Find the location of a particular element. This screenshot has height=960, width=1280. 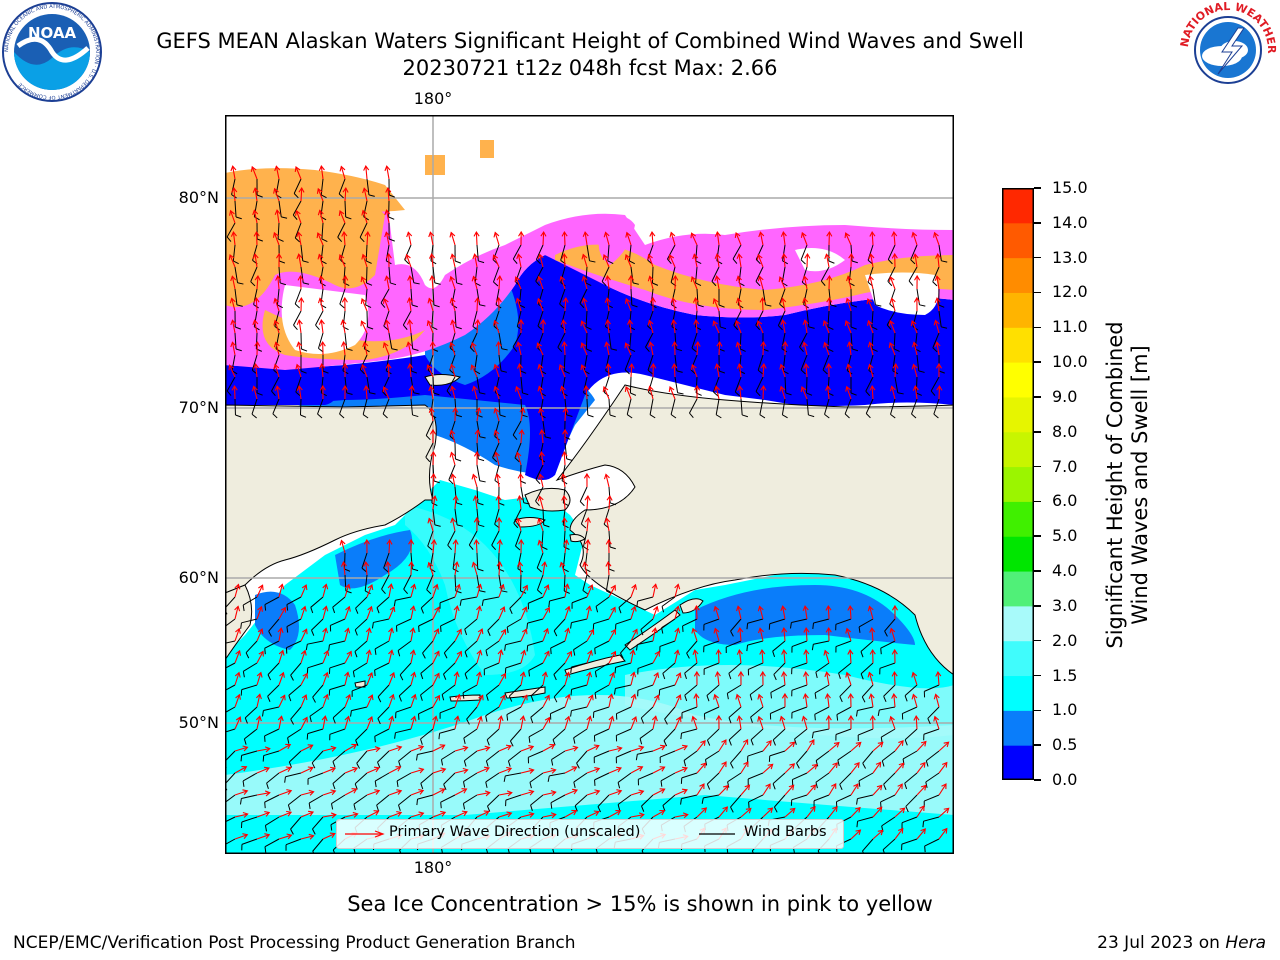

ice-pink-north is located at coordinates (315, 190).